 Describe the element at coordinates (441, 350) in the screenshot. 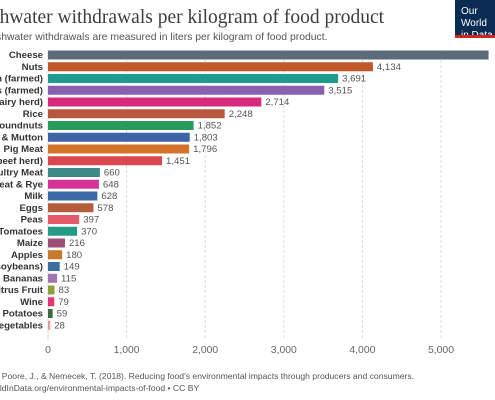

I see `x-tick-label: 5,000` at that location.